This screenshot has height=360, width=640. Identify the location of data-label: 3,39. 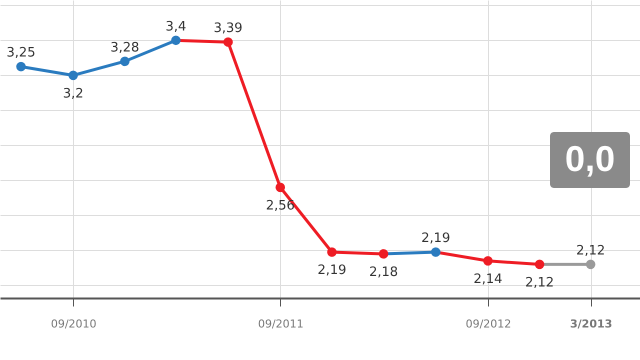
(228, 28).